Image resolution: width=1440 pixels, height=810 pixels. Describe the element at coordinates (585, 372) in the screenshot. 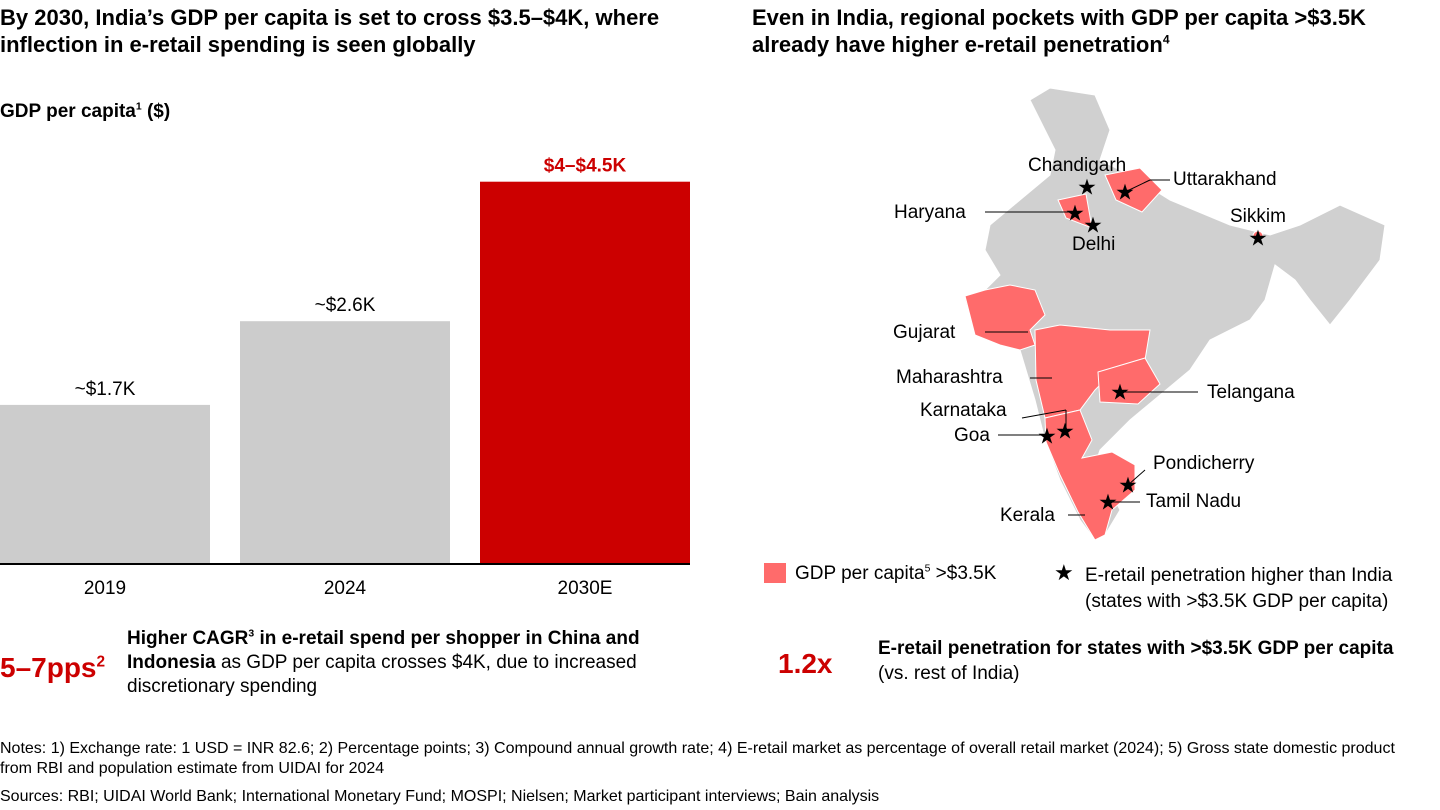

I see `bar-2030E` at that location.